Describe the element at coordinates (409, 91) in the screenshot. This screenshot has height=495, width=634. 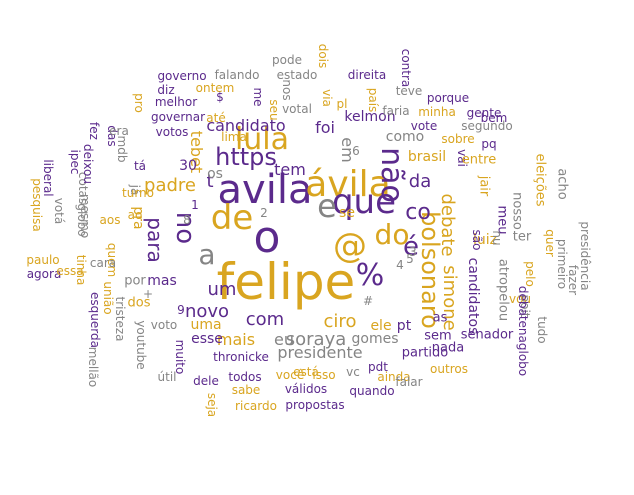
I see `cloud-word: teve` at that location.